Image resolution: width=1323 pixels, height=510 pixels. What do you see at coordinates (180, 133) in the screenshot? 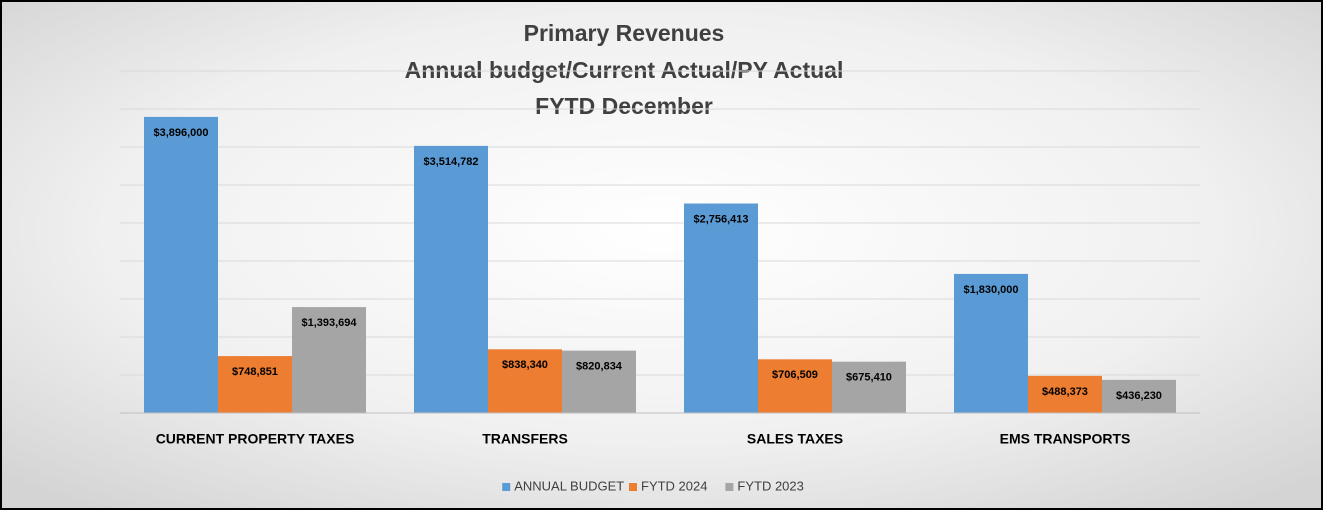
I see `data-label: $3,896,000` at bounding box center [180, 133].